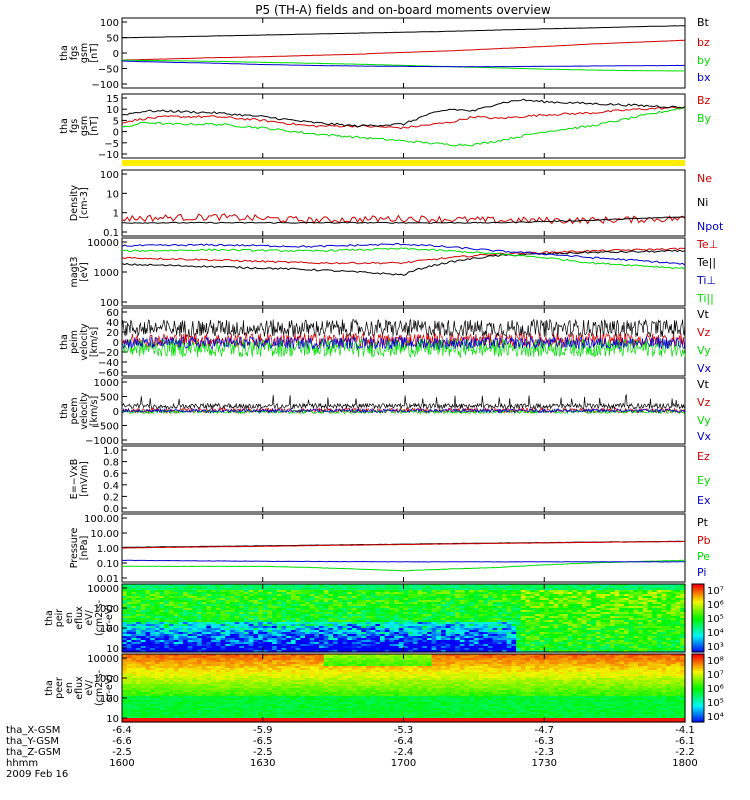 This screenshot has height=800, width=750. I want to click on temperature-panel-series-Te⊥, so click(403, 256).